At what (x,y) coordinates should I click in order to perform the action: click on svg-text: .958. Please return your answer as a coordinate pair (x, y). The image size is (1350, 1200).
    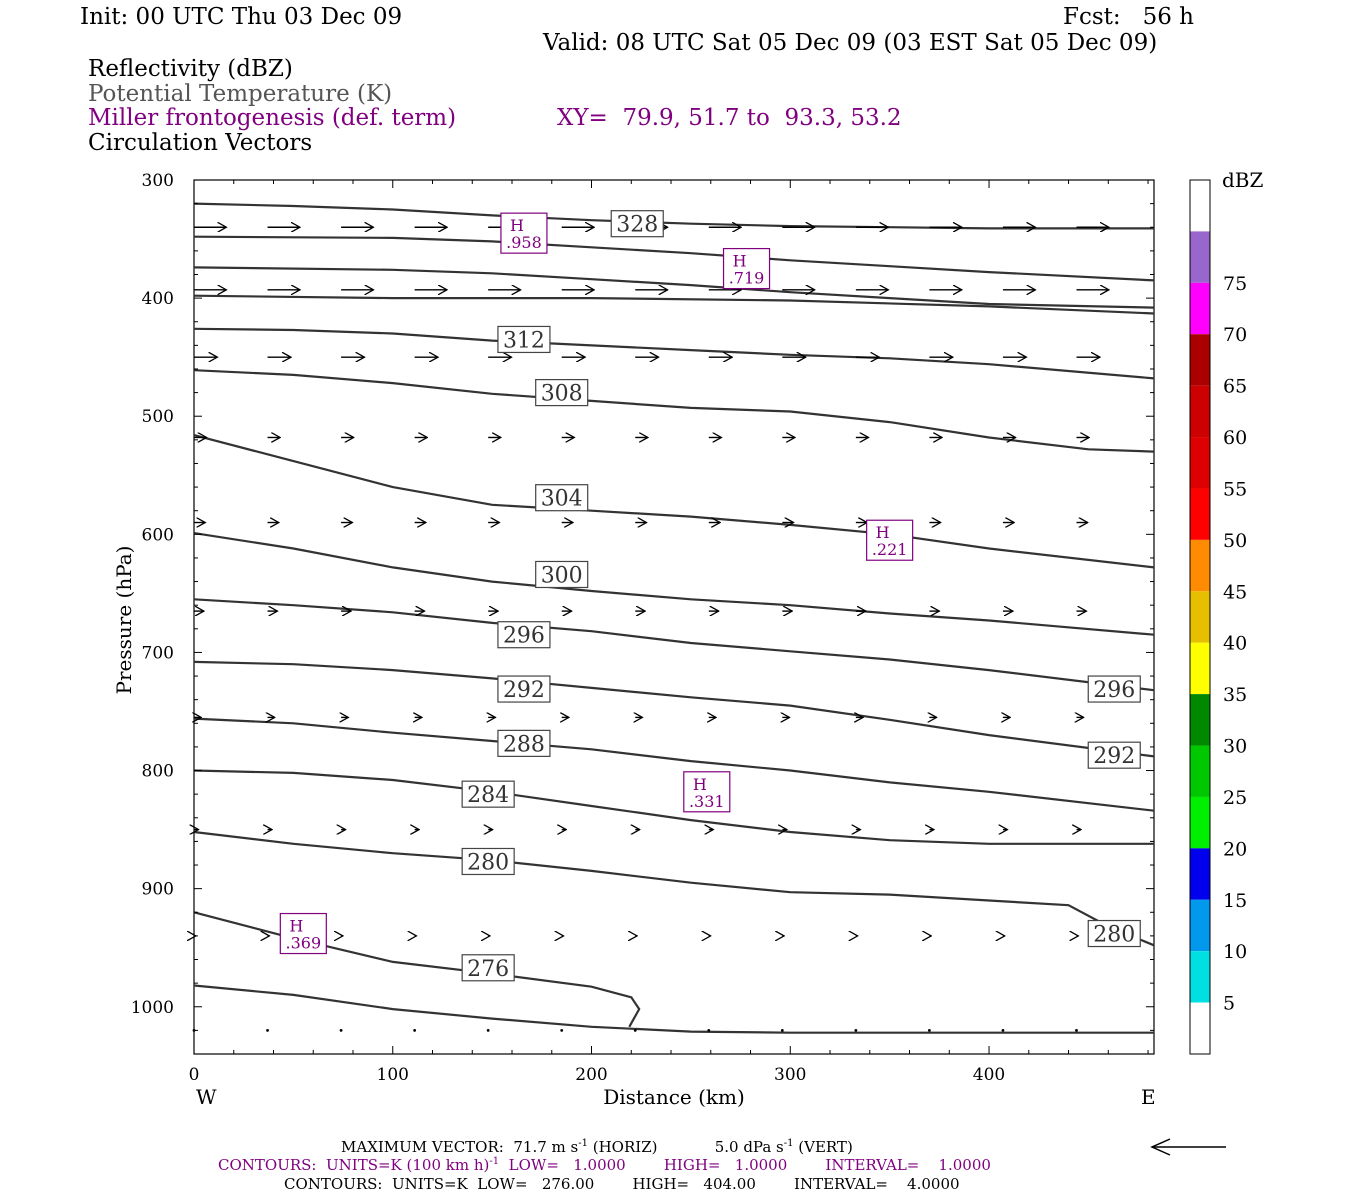
    Looking at the image, I should click on (524, 242).